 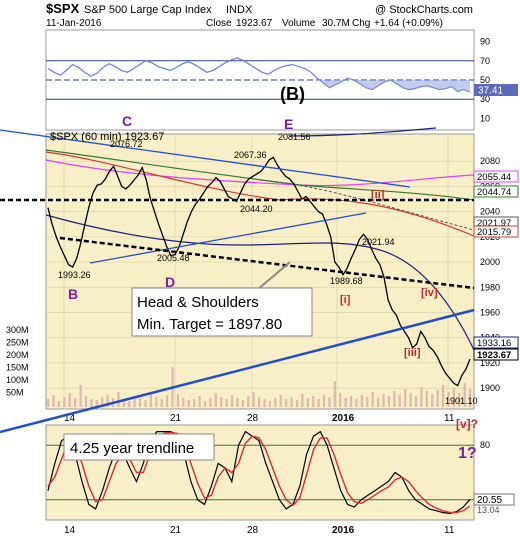 What do you see at coordinates (209, 324) in the screenshot?
I see `callout-line-2: Min. Target = 1897.80` at bounding box center [209, 324].